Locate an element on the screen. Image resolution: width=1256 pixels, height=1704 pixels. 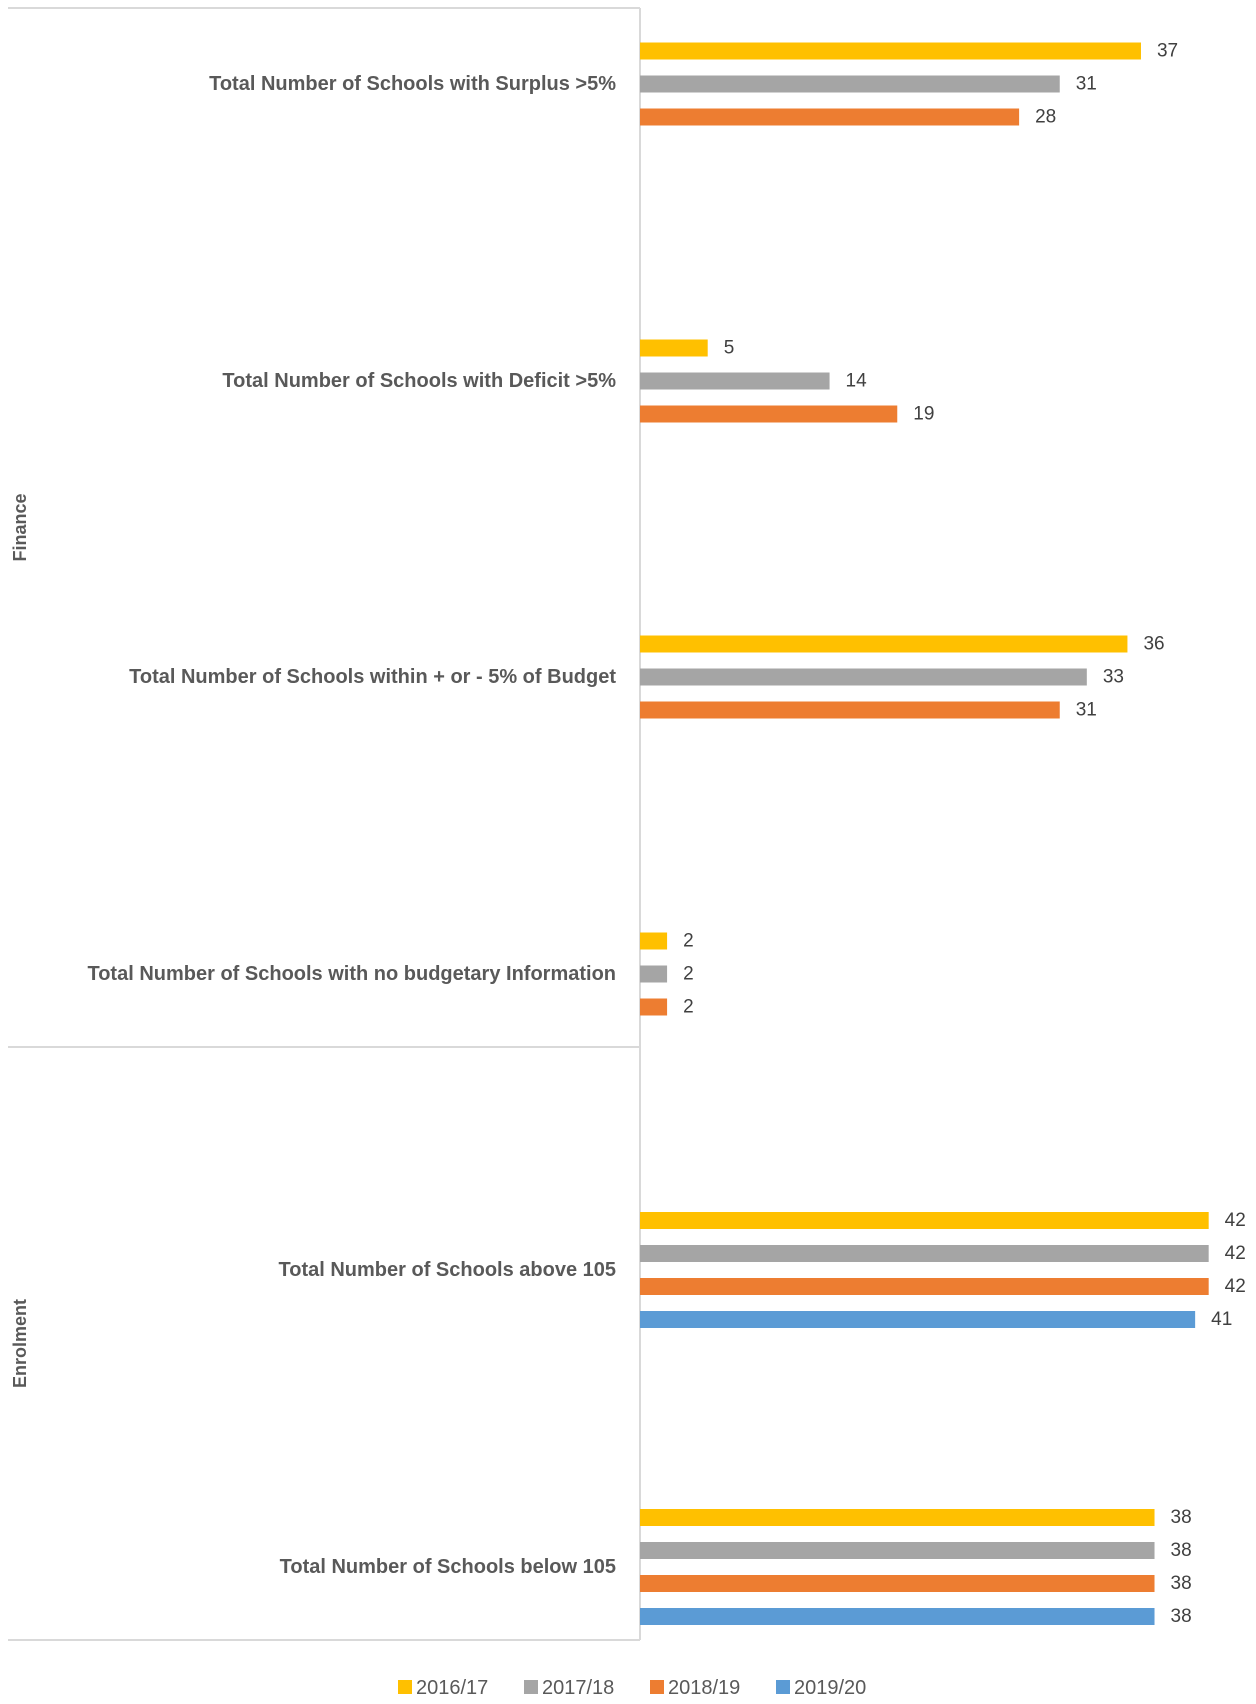
data-label: 41 is located at coordinates (1221, 1319).